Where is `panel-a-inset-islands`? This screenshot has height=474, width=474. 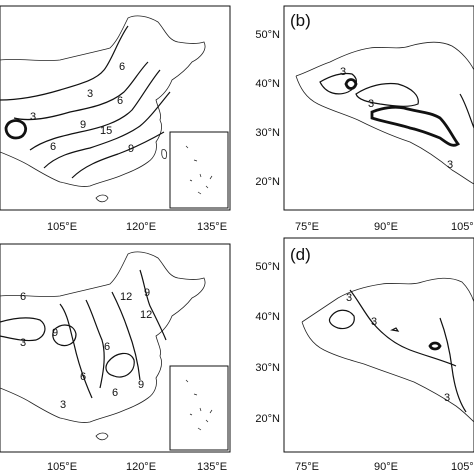 panel-a-inset-islands is located at coordinates (199, 170).